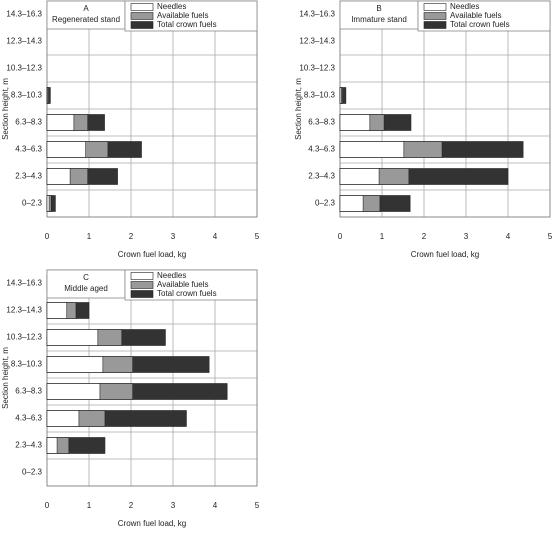  Describe the element at coordinates (86, 8) in the screenshot. I see `panel-letter: A` at that location.